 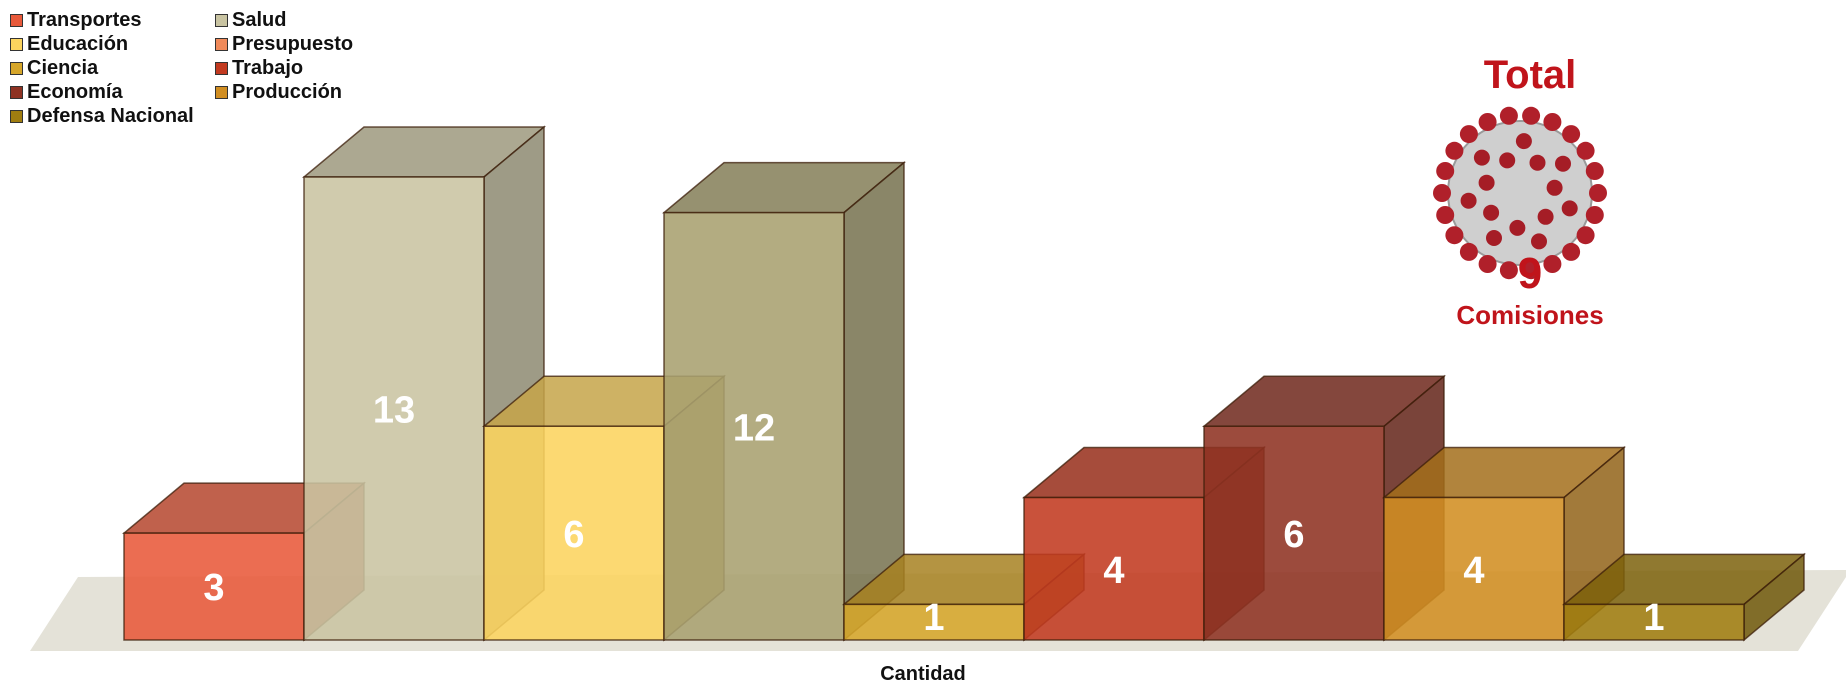 I want to click on legend-item: Transportes, so click(x=75, y=20).